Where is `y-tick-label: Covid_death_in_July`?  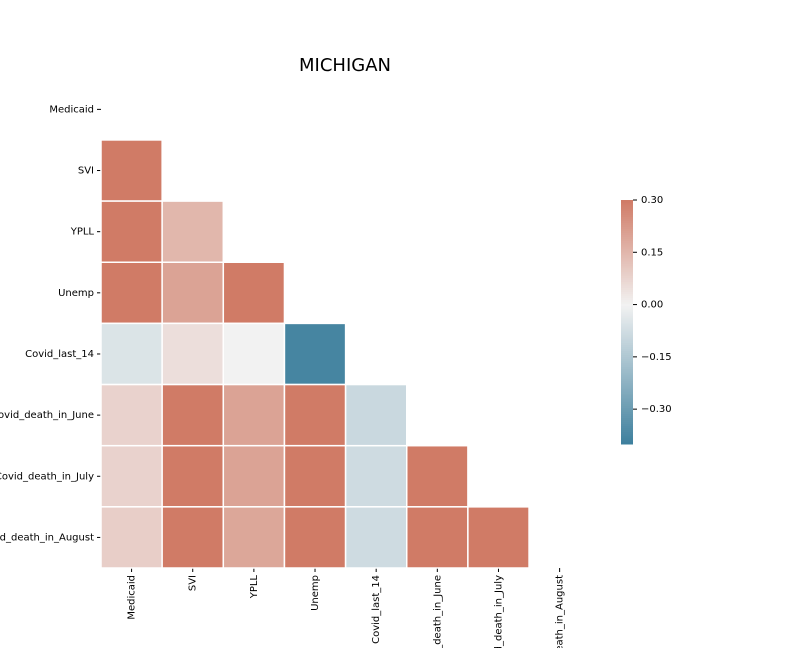 y-tick-label: Covid_death_in_July is located at coordinates (47, 476).